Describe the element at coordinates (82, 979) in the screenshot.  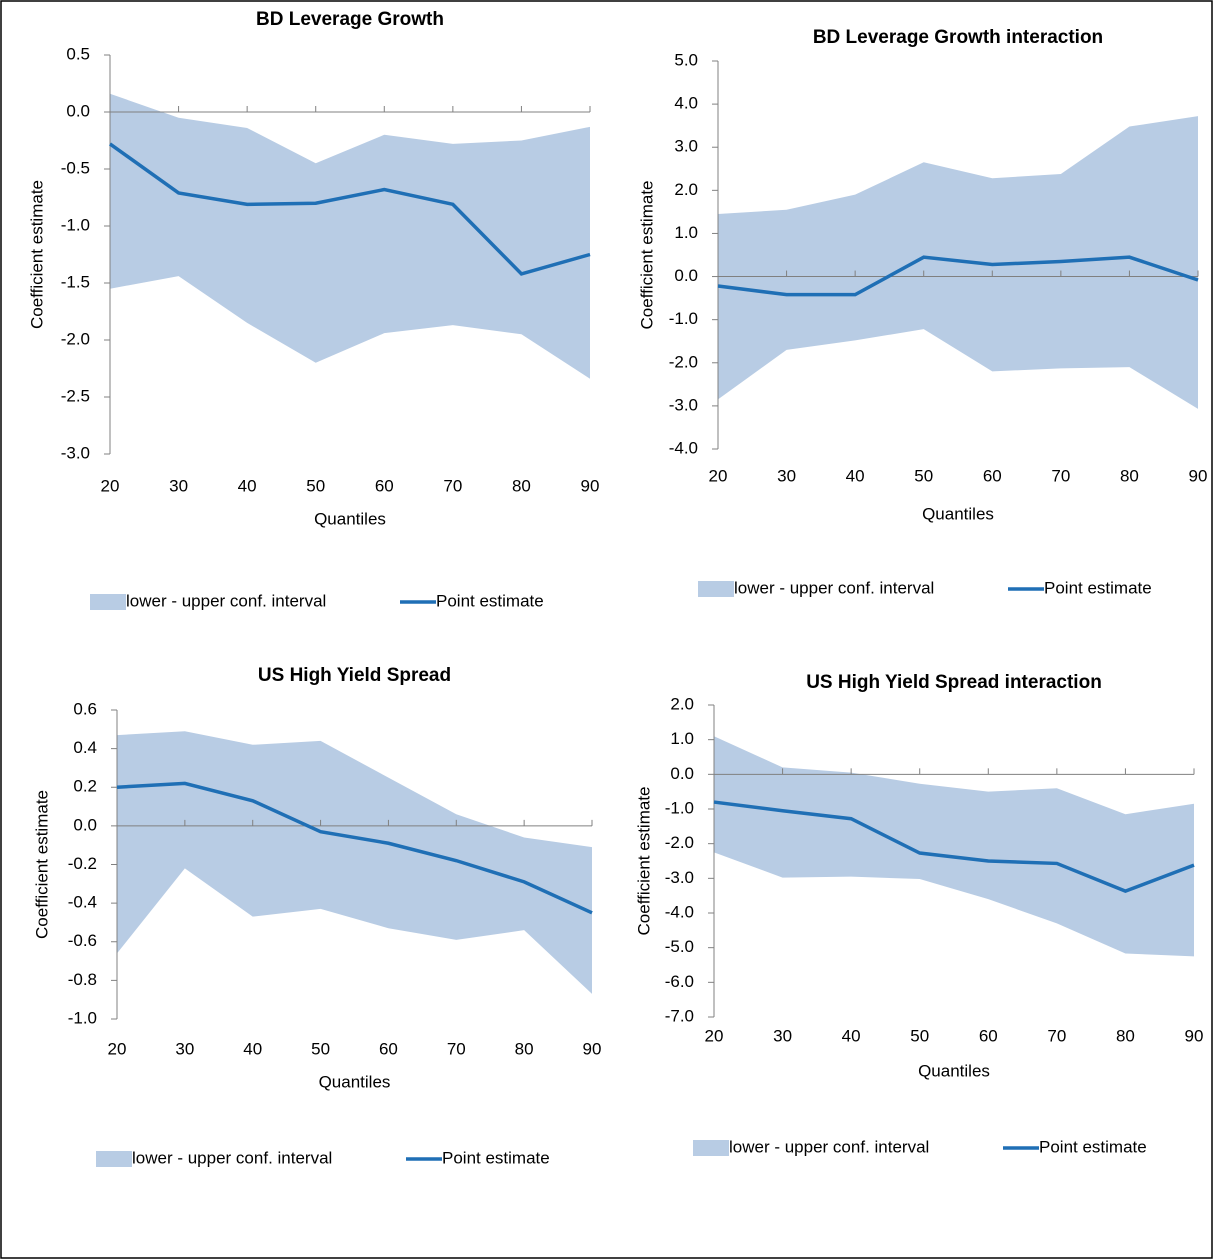
I see `y-tick-label: -0.8` at that location.